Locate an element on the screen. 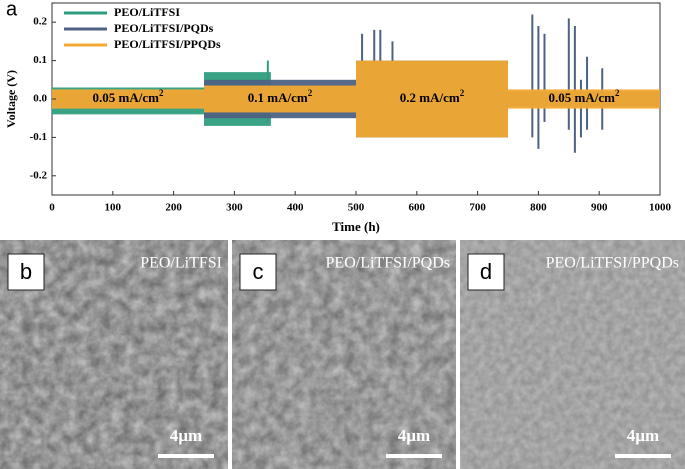 Image resolution: width=685 pixels, height=469 pixels. legend-label: PEO/LiTFSI is located at coordinates (147, 12).